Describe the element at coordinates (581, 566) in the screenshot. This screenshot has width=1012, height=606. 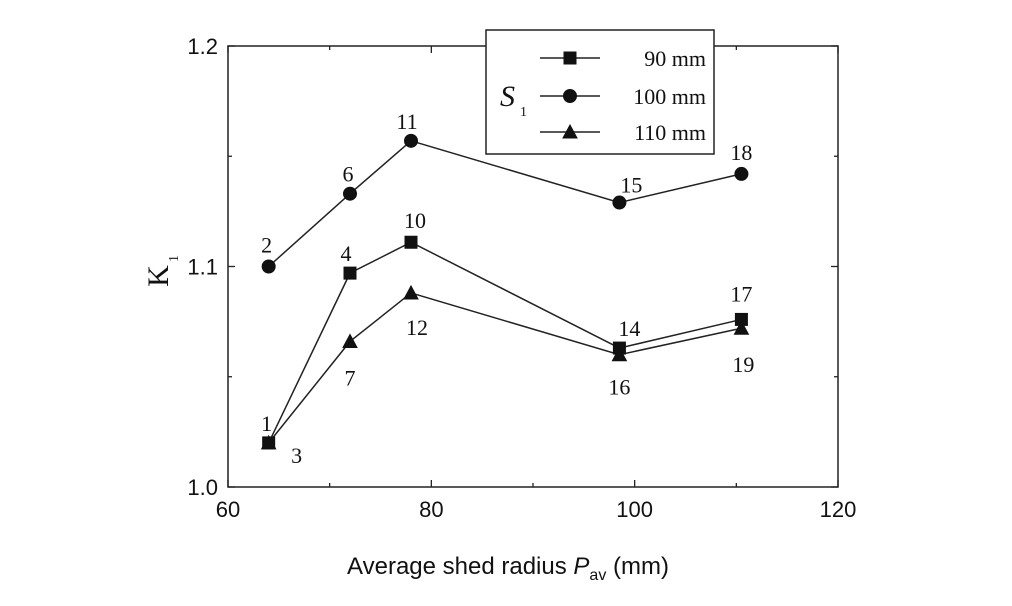
I see `x-axis-title-symbol: P` at that location.